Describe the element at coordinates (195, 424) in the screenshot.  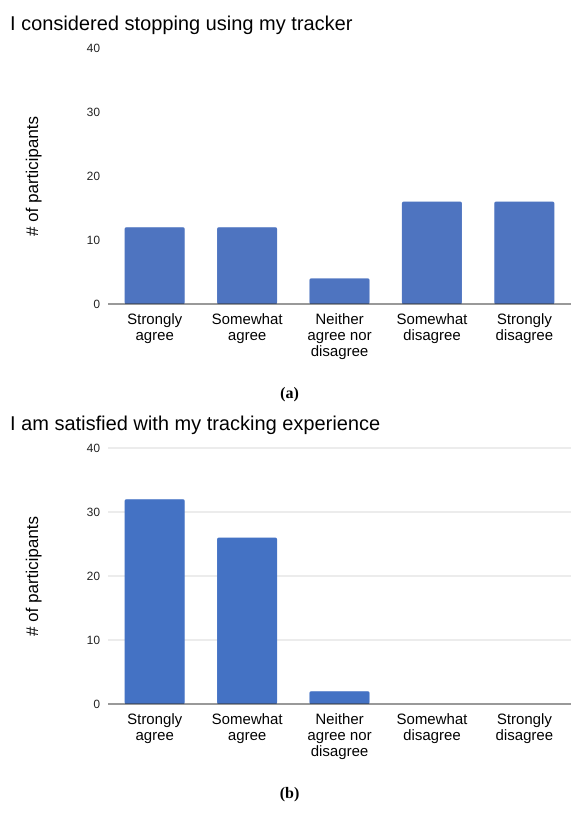
I see `chart-title: I am satisfied with my tracking experience` at that location.